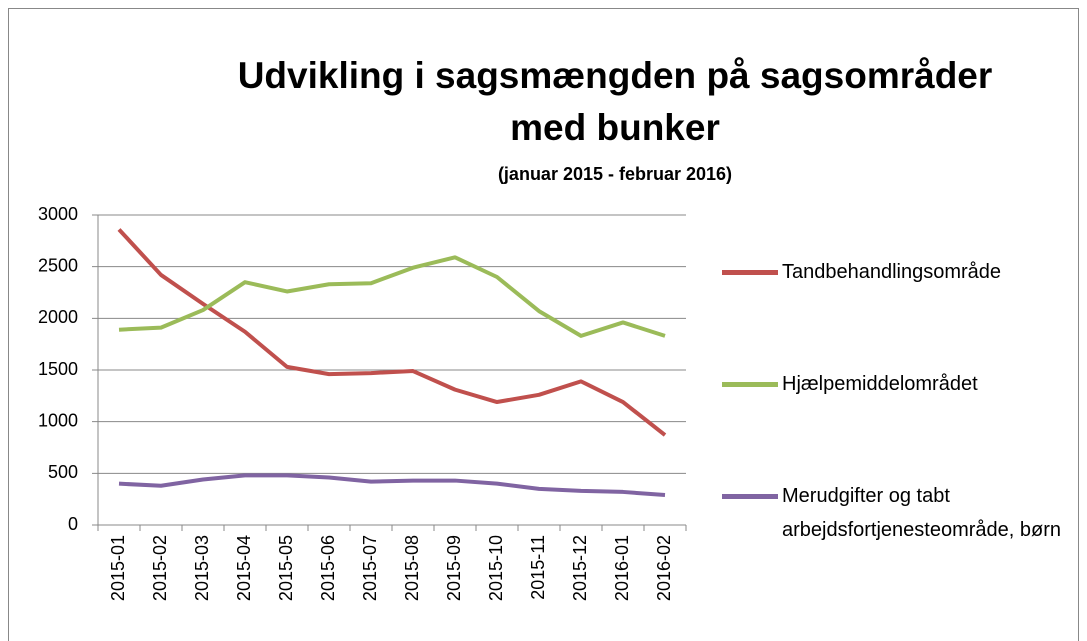  I want to click on y-tick-label: 2500, so click(58, 265).